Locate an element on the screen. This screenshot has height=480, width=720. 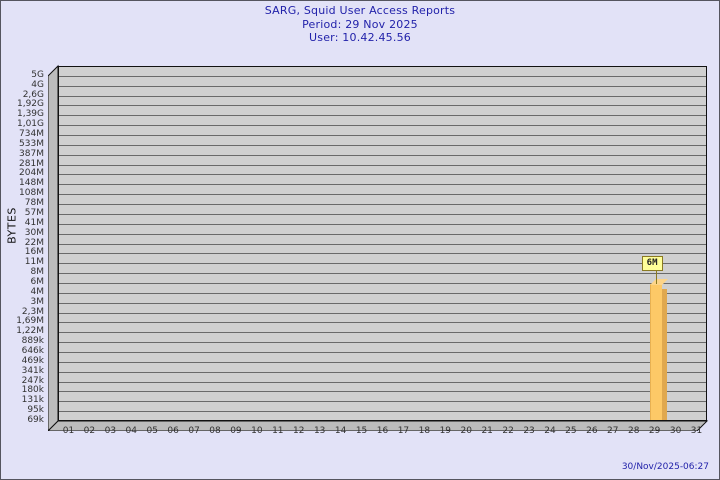
y-axis-tick-label: 1,22M is located at coordinates (30, 331).